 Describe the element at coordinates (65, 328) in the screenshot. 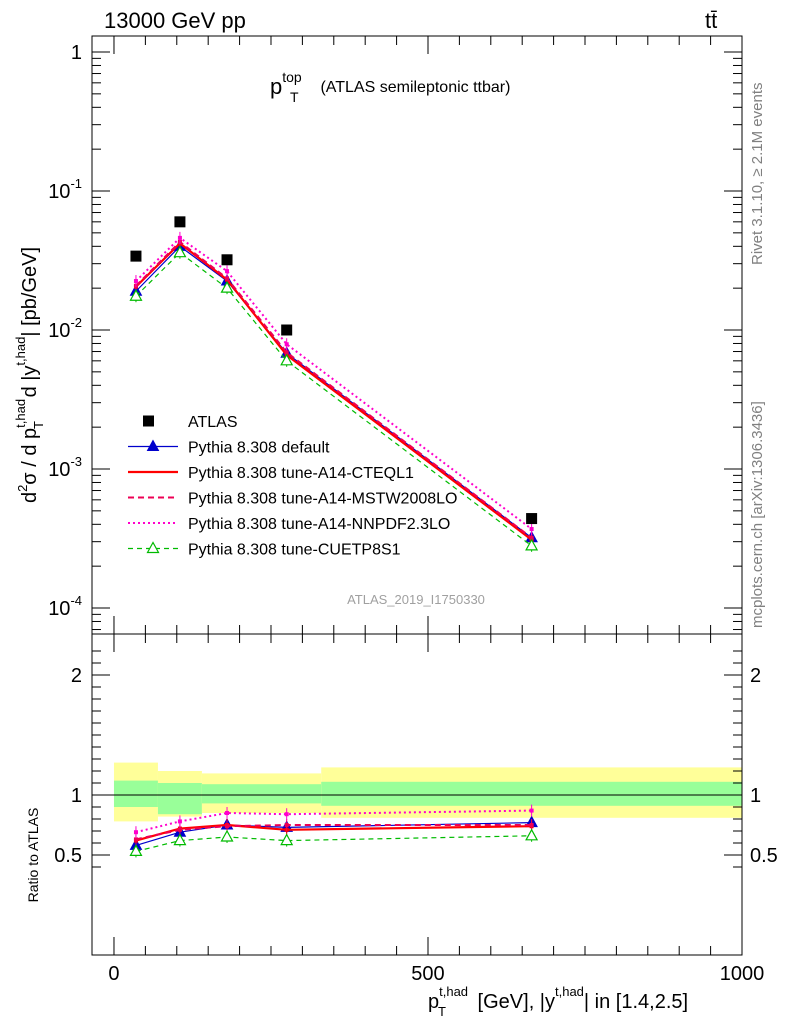

I see `main-y-tick-label: 10⁻²` at that location.